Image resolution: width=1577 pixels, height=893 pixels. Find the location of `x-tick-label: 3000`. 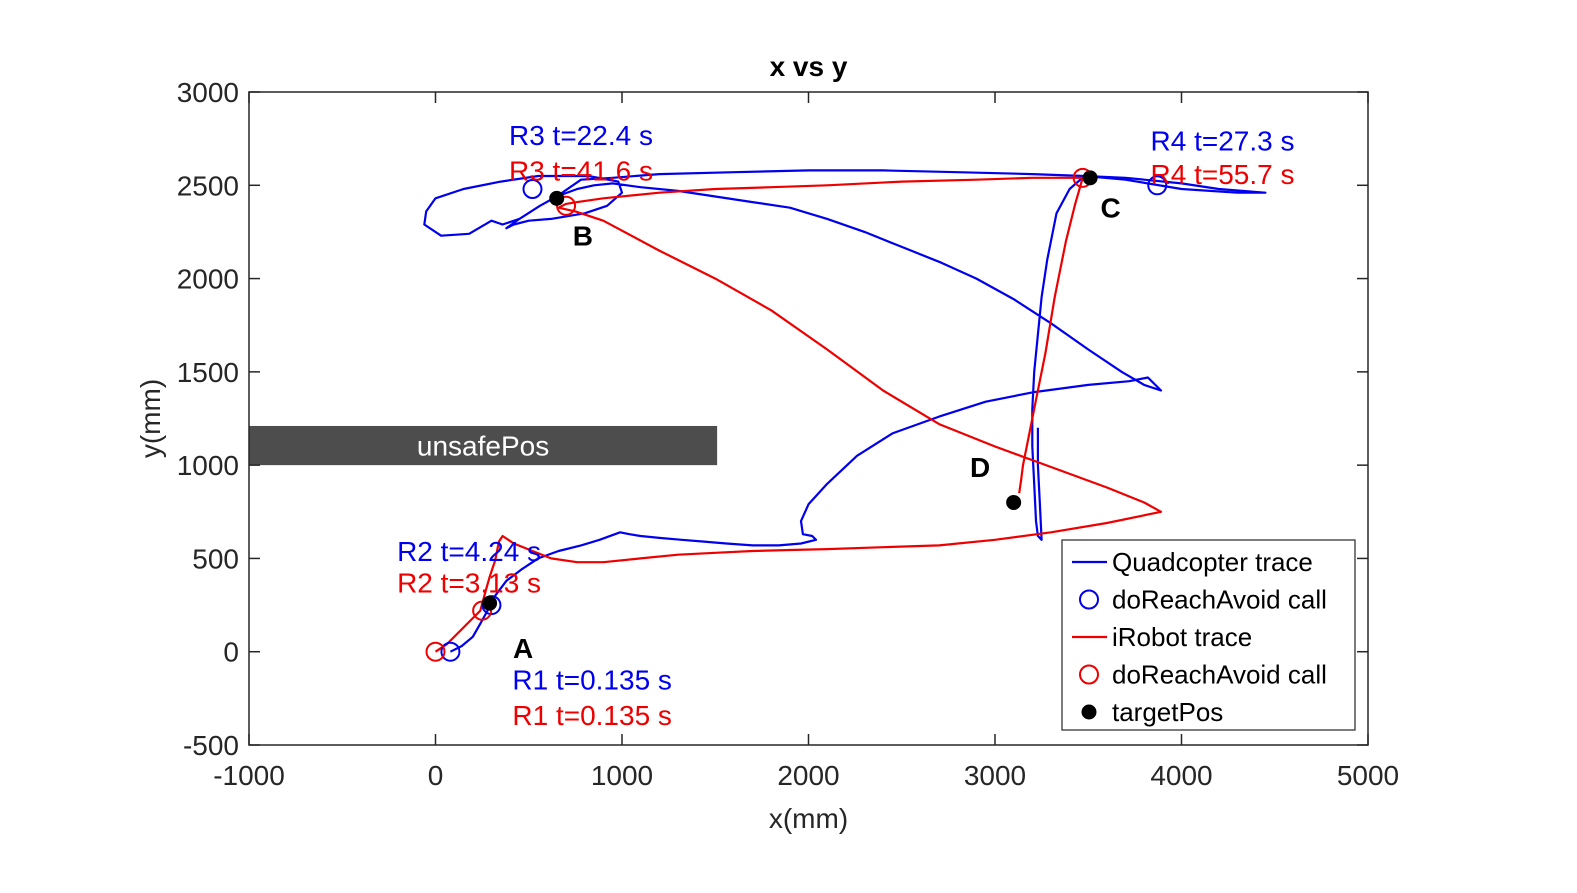

x-tick-label: 3000 is located at coordinates (995, 775).